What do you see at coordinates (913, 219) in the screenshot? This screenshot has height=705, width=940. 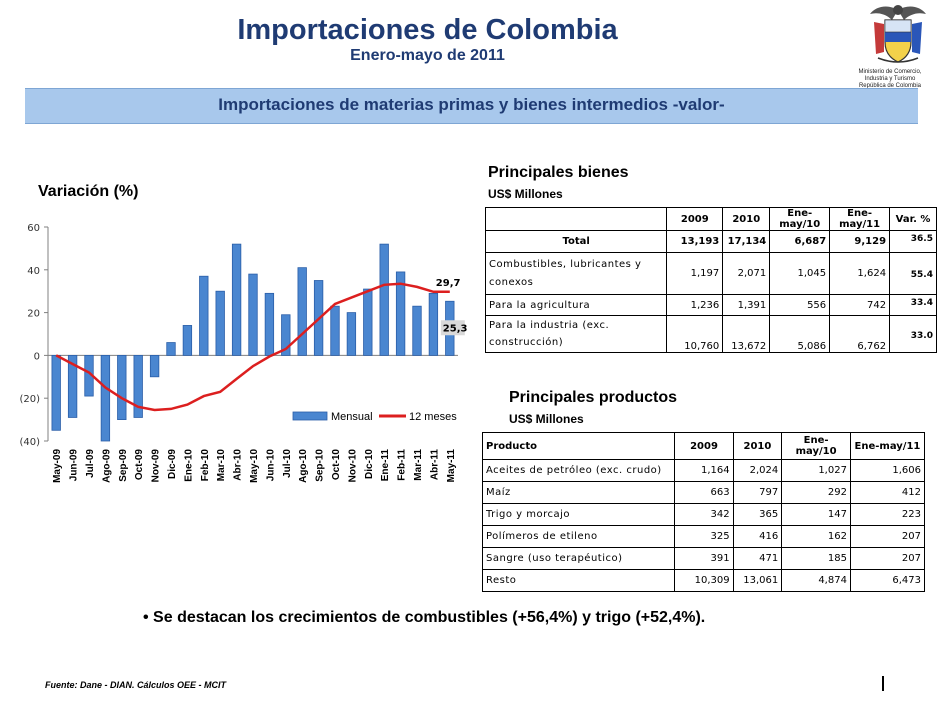 I see `table-header-cell: Var. %` at bounding box center [913, 219].